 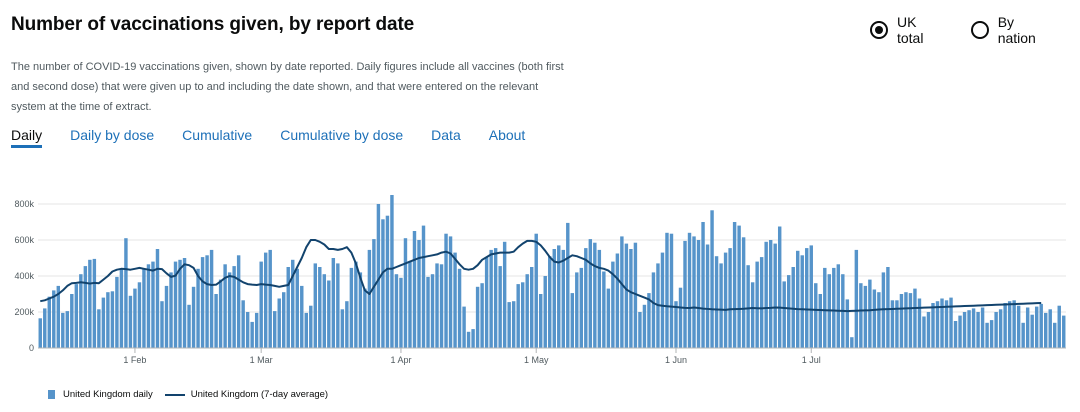 I want to click on legend-item-daily: United Kingdom daily, so click(x=100, y=394).